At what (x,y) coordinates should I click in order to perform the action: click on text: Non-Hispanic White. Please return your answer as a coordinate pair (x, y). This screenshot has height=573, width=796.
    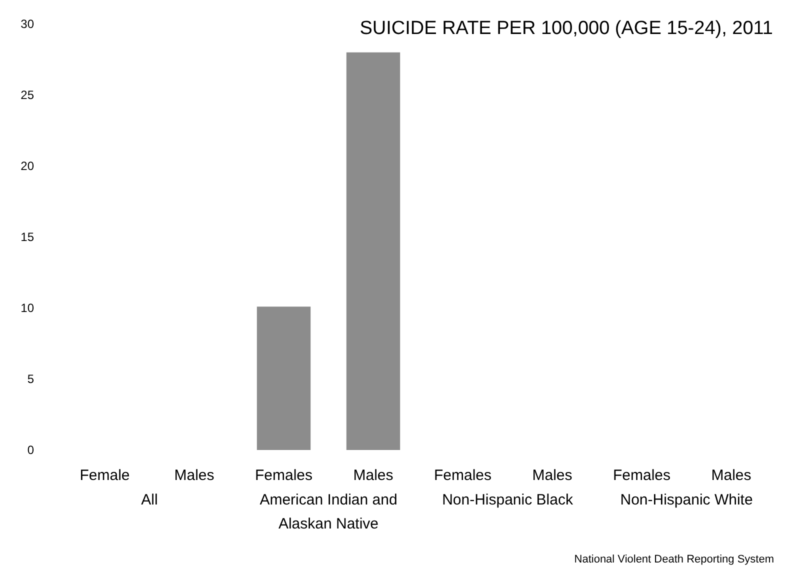
    Looking at the image, I should click on (686, 500).